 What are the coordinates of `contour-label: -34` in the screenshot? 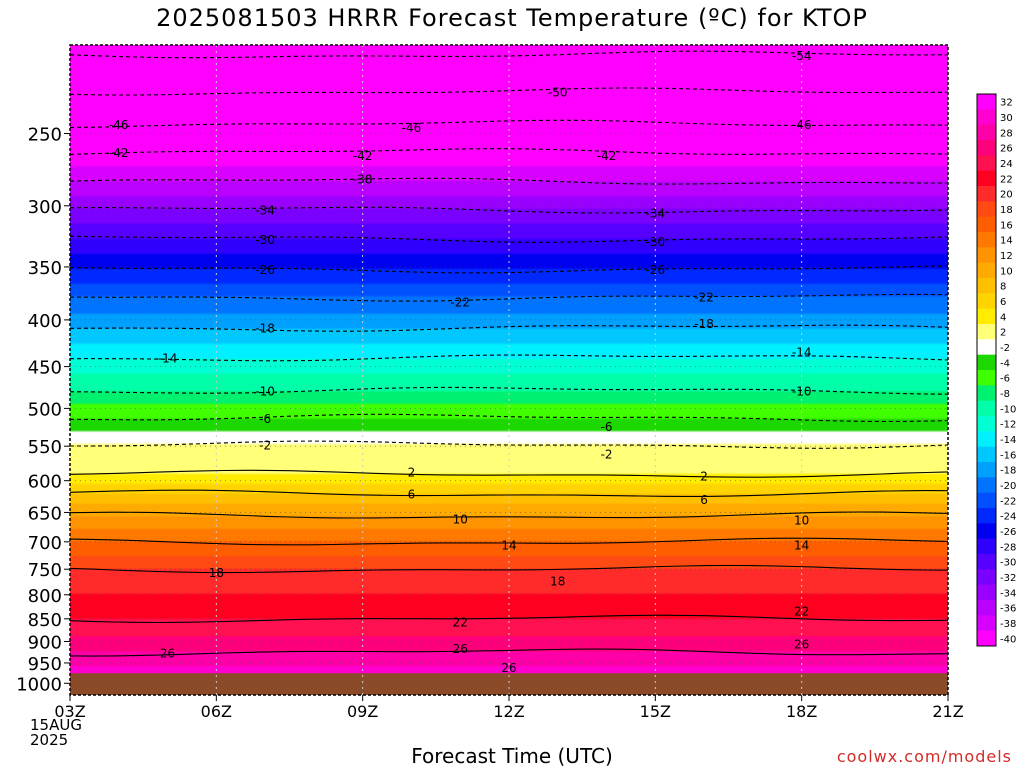 It's located at (265, 211).